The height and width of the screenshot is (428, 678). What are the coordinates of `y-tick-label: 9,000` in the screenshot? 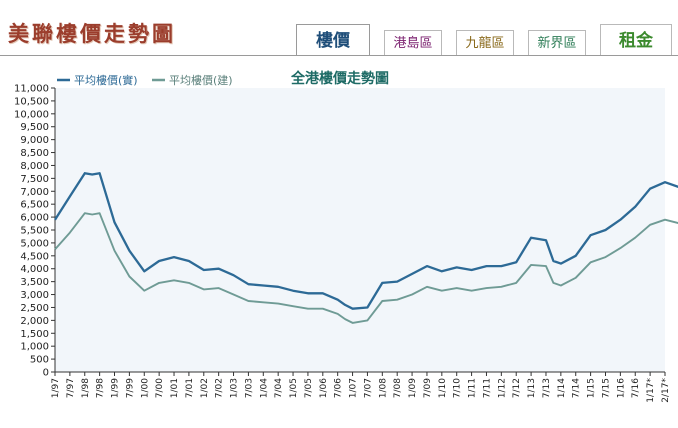 It's located at (34, 140).